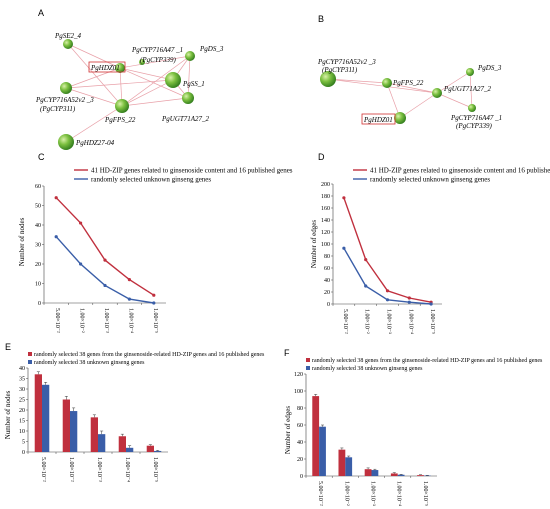  Describe the element at coordinates (340, 70) in the screenshot. I see `node-b-cyp311-label2: (PgCYP311)` at that location.